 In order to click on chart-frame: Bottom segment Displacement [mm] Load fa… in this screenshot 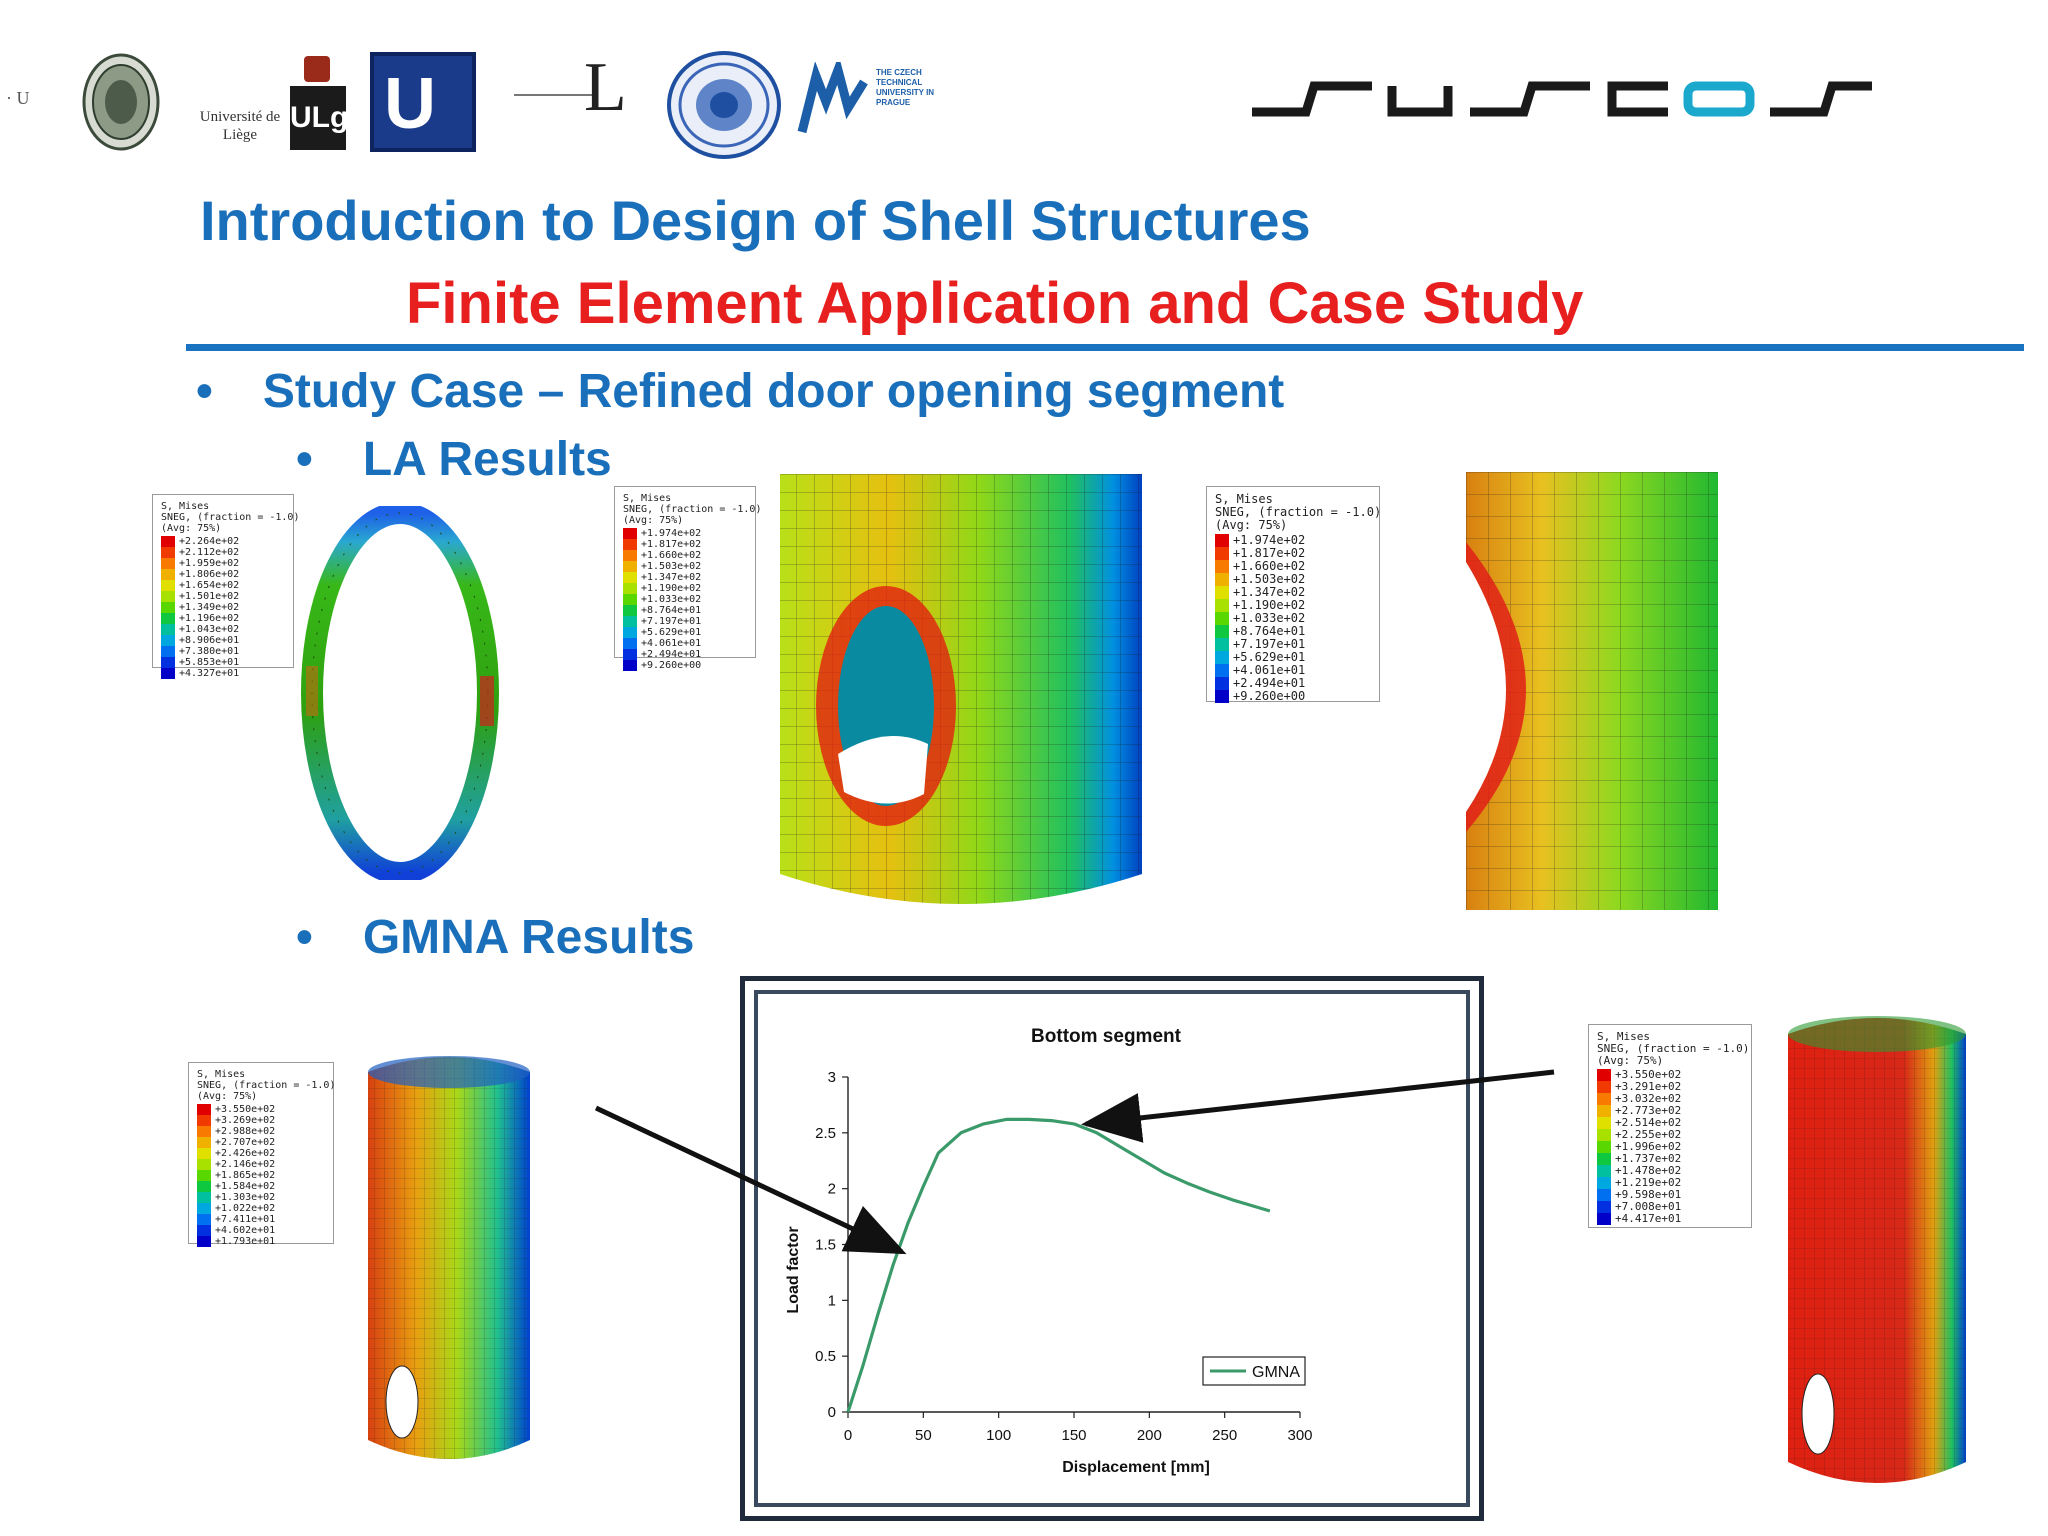, I will do `click(1112, 1248)`.